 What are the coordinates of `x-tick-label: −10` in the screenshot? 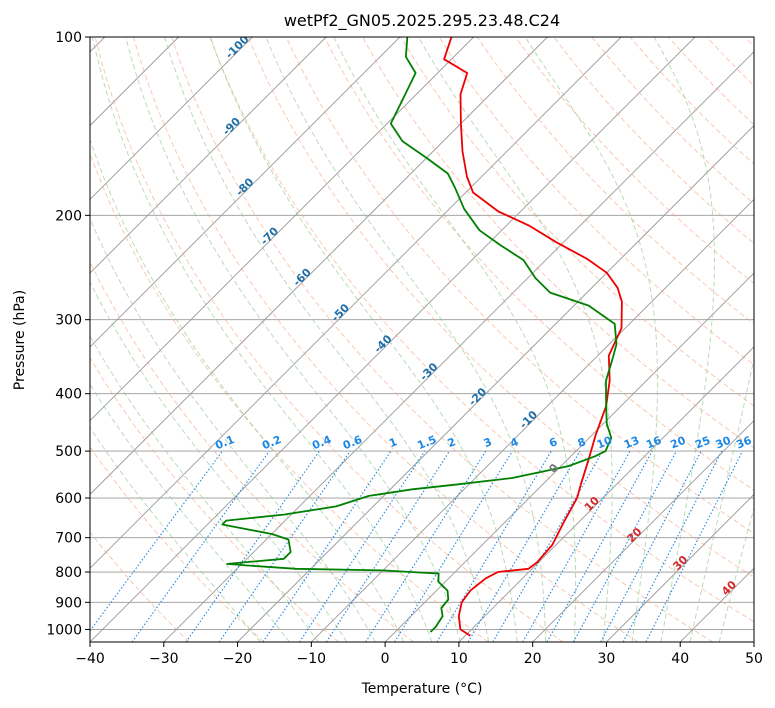 It's located at (312, 659).